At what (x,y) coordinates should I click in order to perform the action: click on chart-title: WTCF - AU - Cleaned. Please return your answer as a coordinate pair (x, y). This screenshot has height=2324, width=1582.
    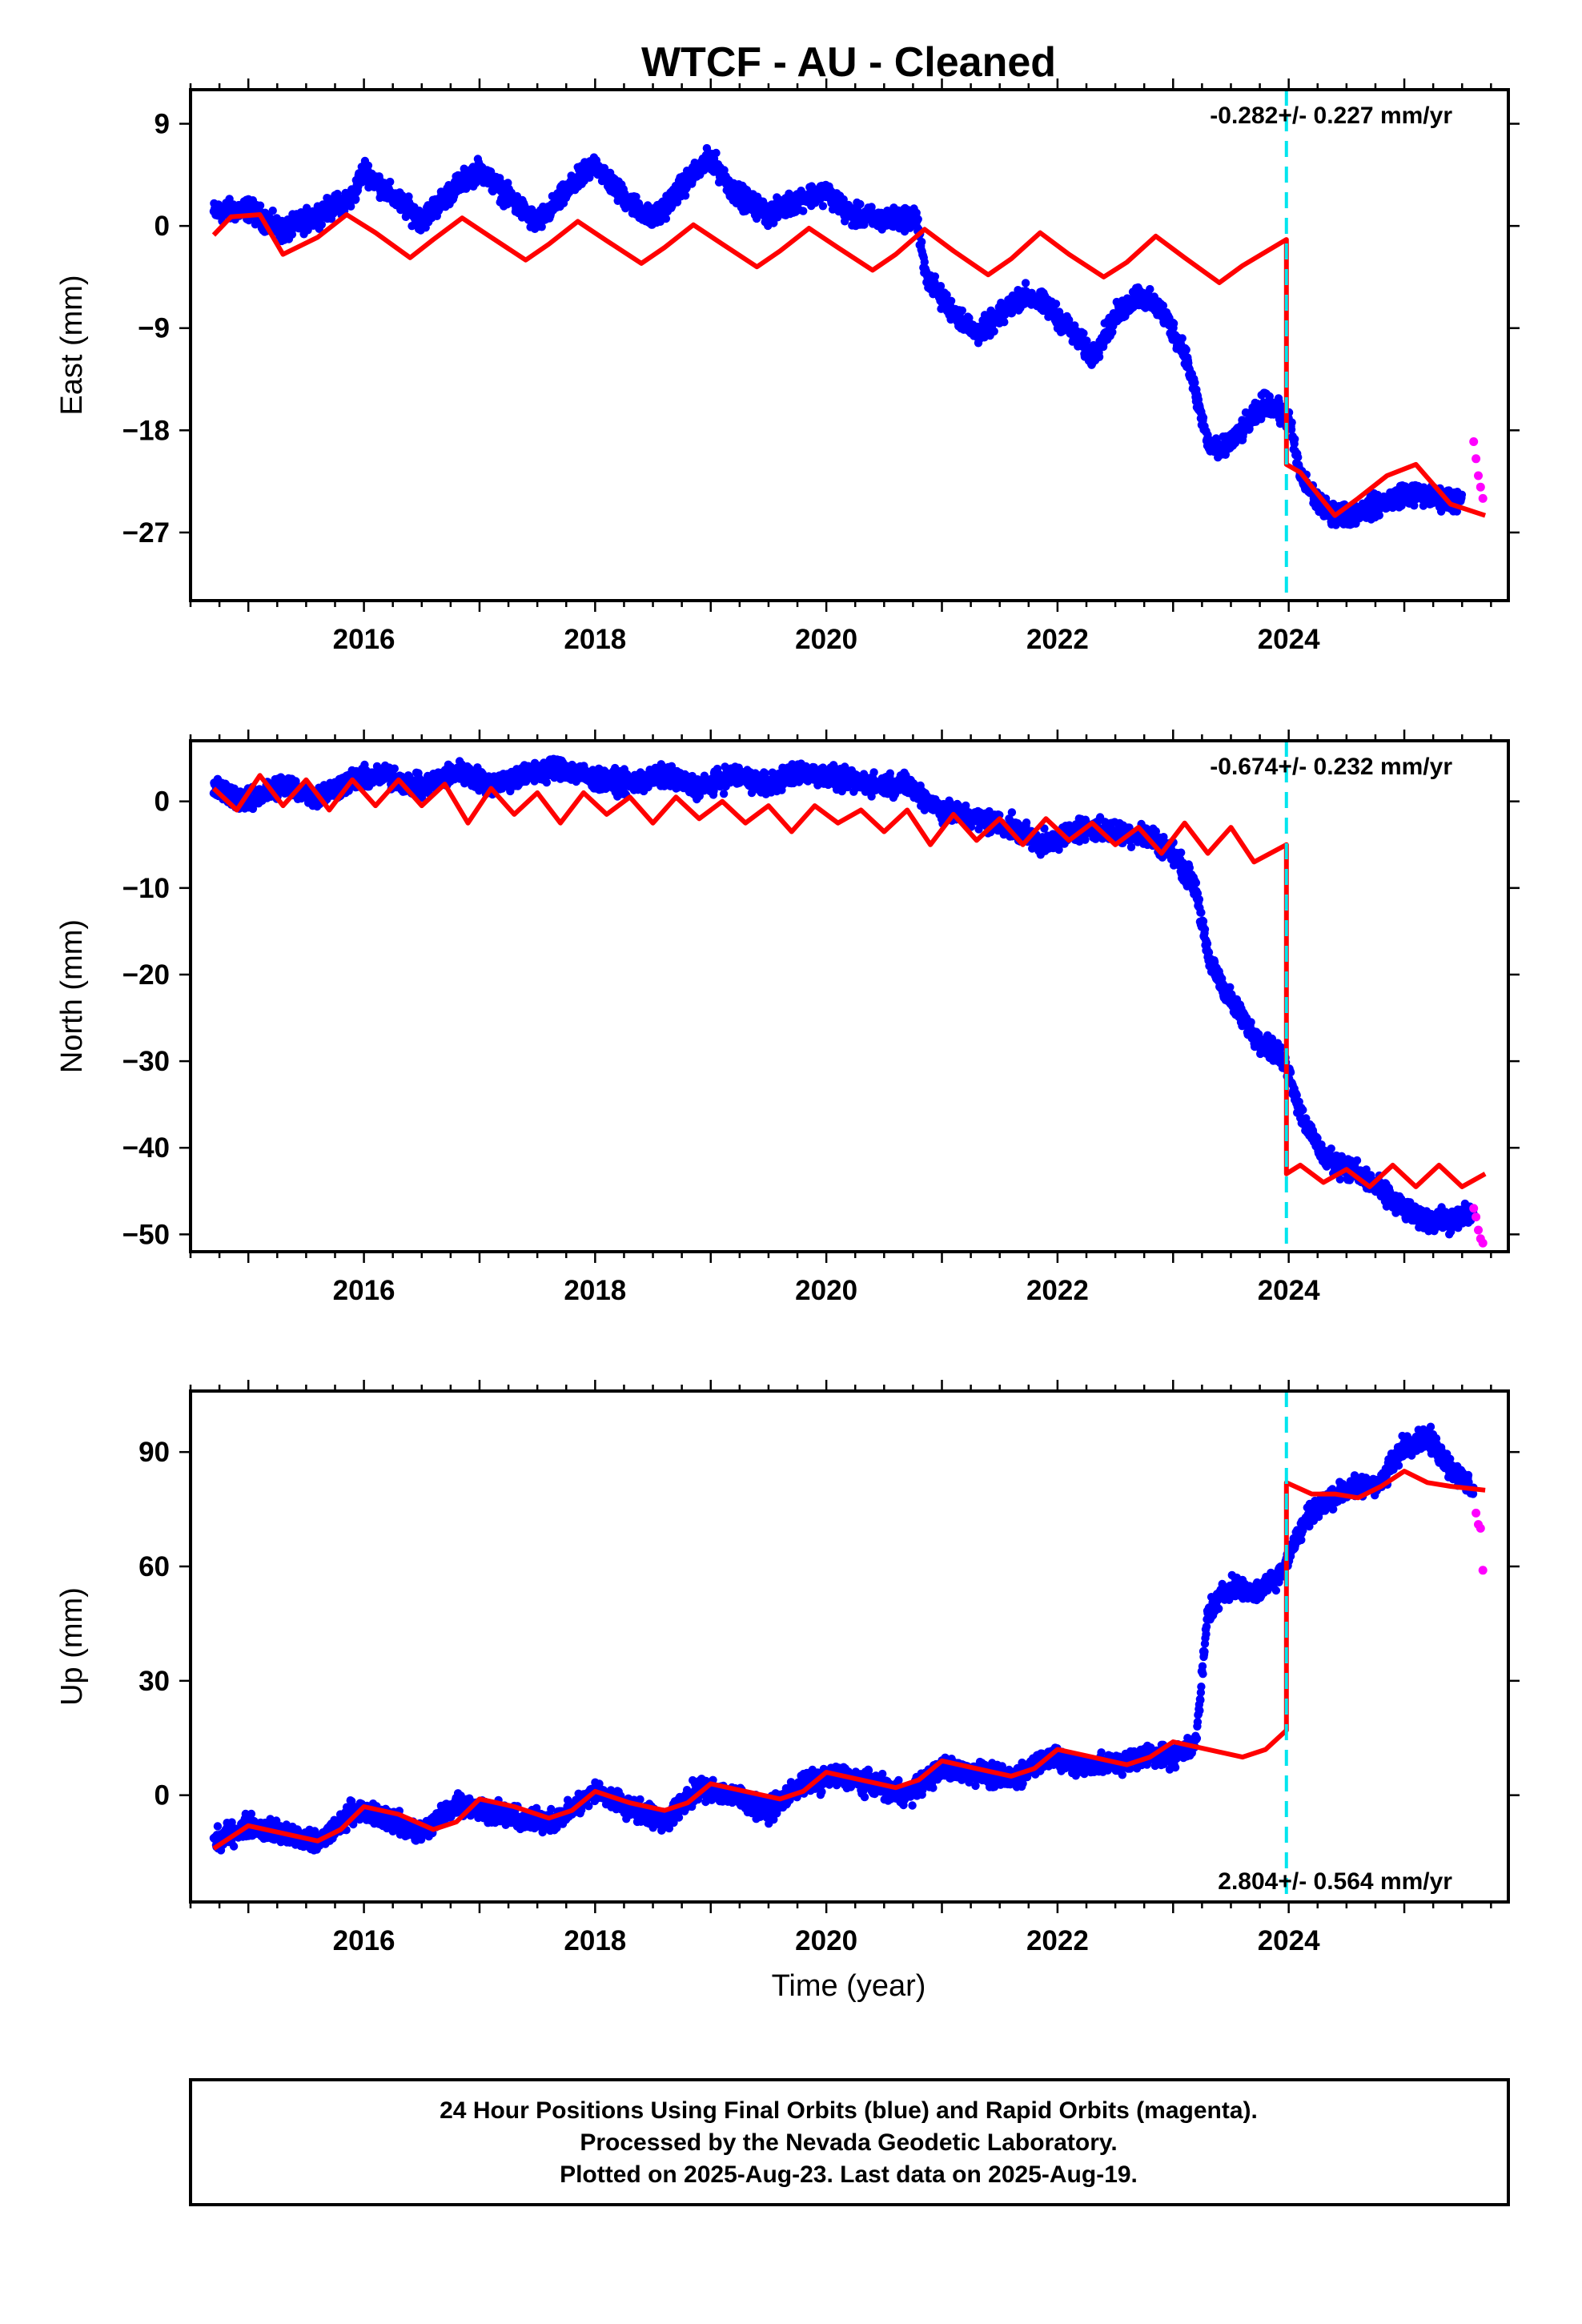
    Looking at the image, I should click on (848, 62).